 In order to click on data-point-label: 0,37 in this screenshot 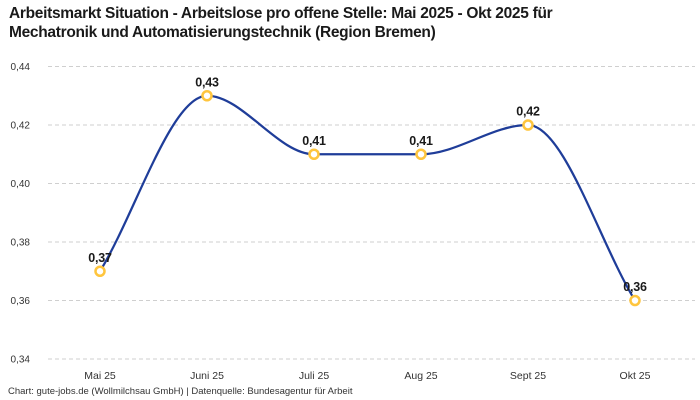, I will do `click(100, 258)`.